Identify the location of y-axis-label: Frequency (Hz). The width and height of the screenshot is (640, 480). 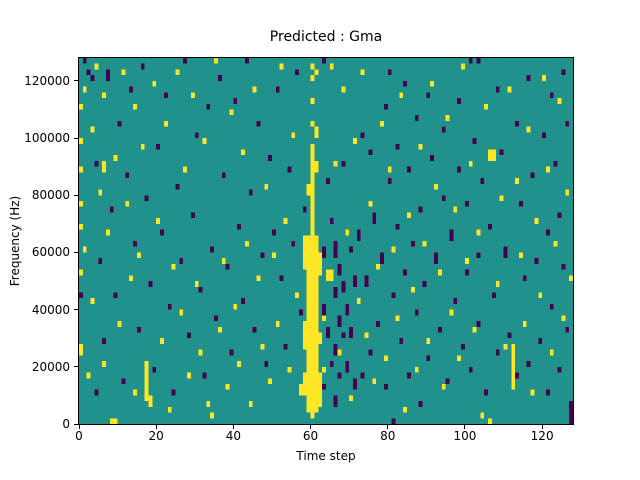
(15, 241).